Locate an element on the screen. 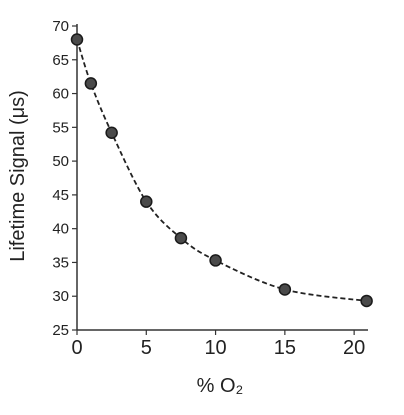 Image resolution: width=404 pixels, height=415 pixels. x-axis-title: % O₂ is located at coordinates (220, 386).